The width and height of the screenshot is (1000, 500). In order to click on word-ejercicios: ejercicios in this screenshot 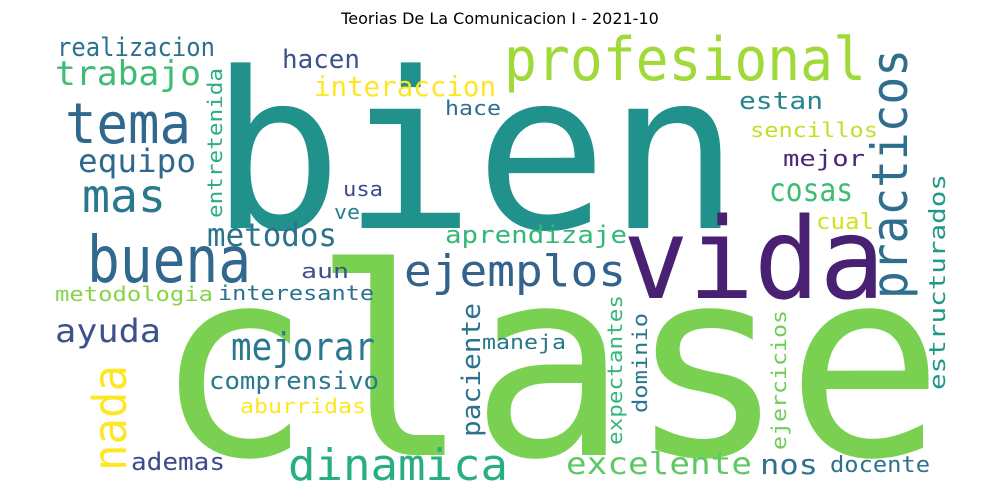, I will do `click(779, 380)`.